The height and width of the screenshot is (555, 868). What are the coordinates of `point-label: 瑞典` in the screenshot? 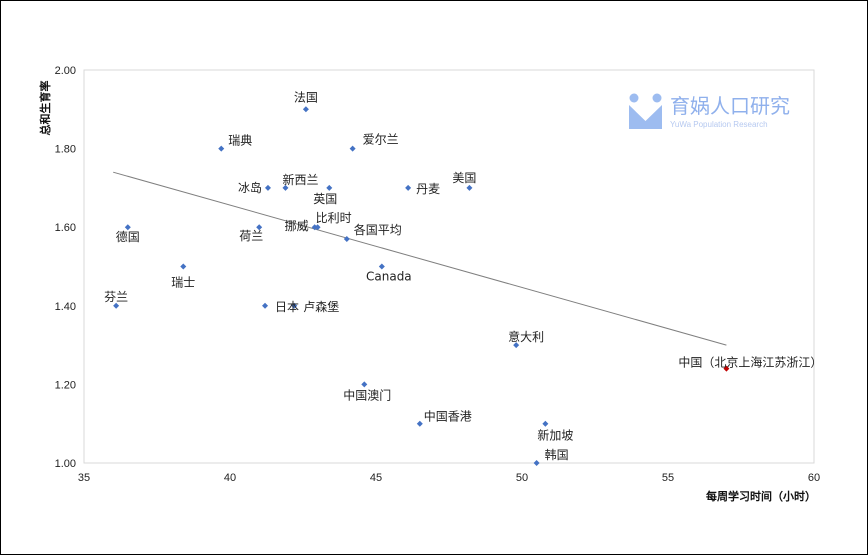 It's located at (240, 141).